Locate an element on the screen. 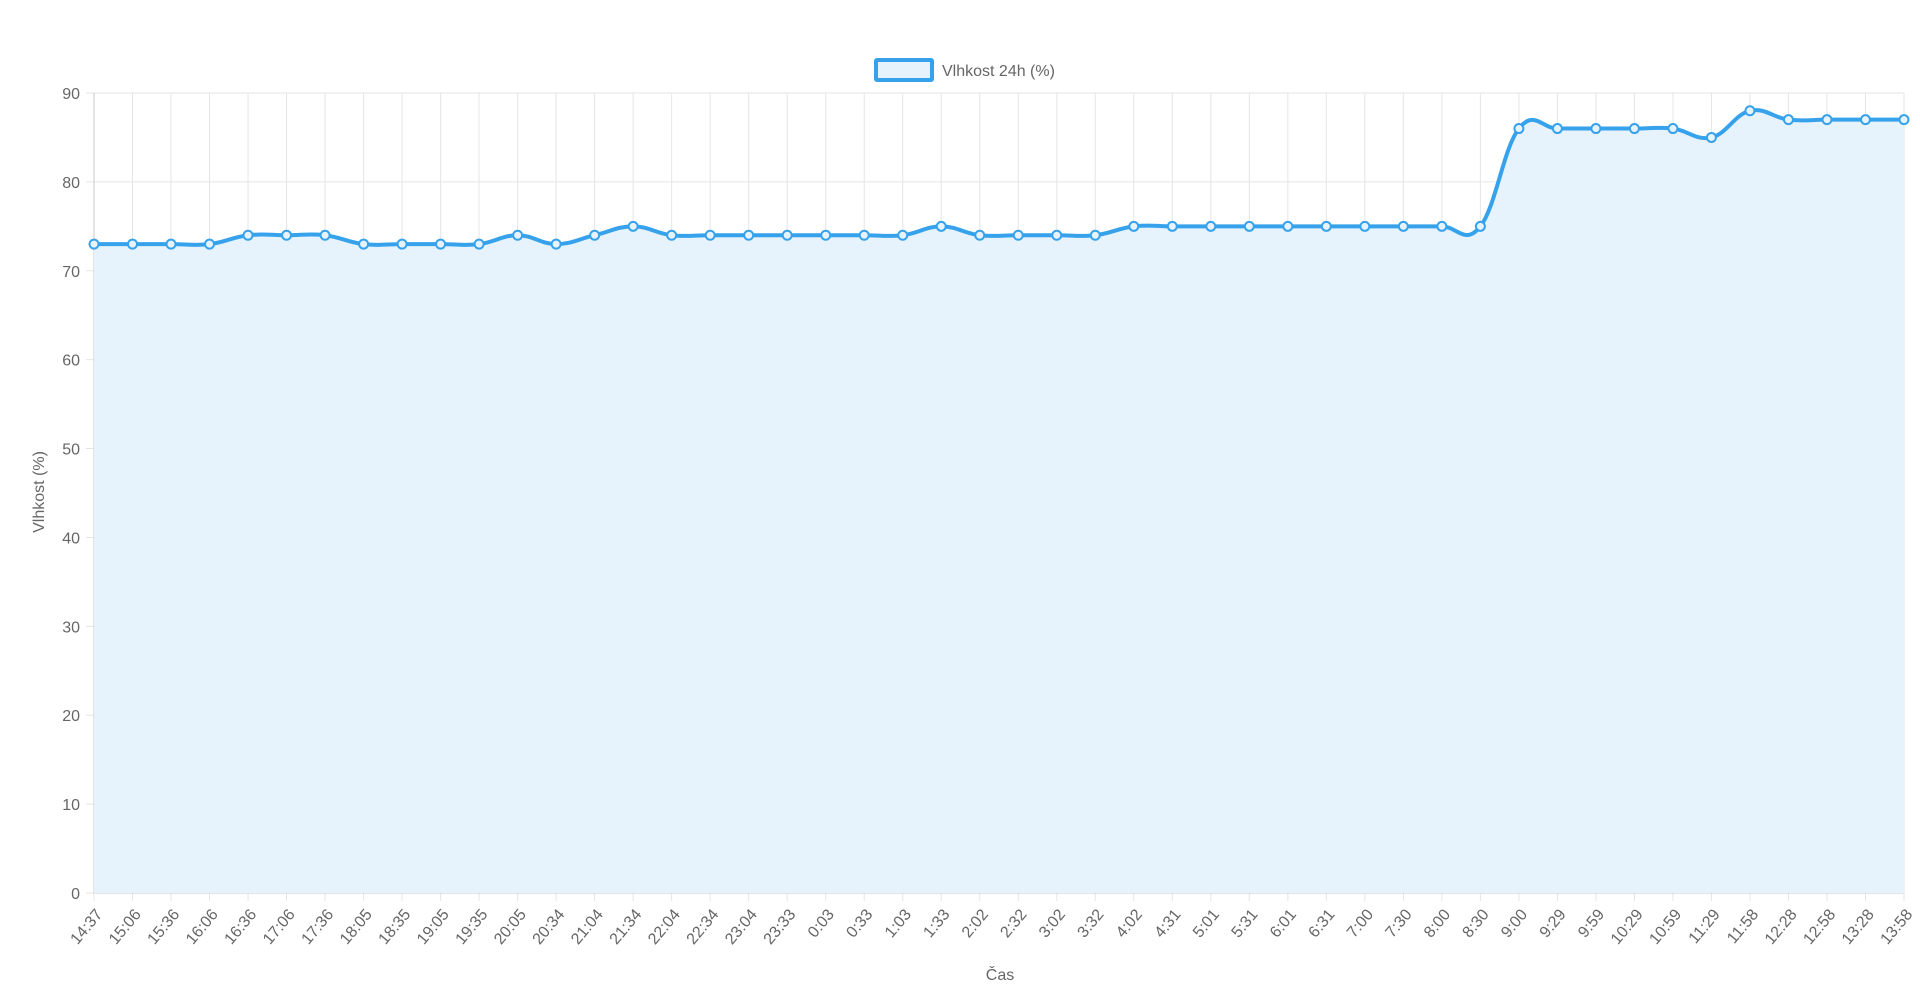 Image resolution: width=1920 pixels, height=1002 pixels. y-tick-label: 10 is located at coordinates (71, 805).